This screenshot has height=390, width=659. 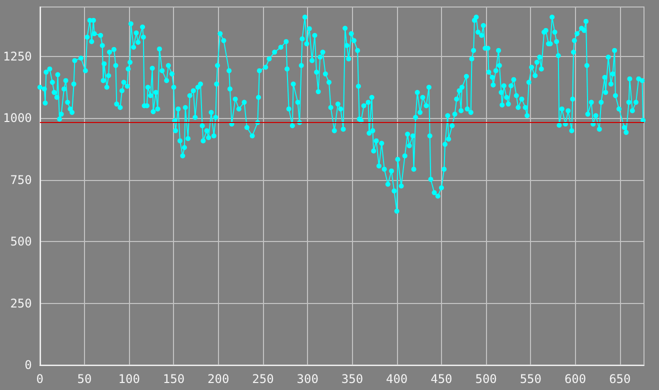 What do you see at coordinates (397, 379) in the screenshot?
I see `x-tick-label: 400` at bounding box center [397, 379].